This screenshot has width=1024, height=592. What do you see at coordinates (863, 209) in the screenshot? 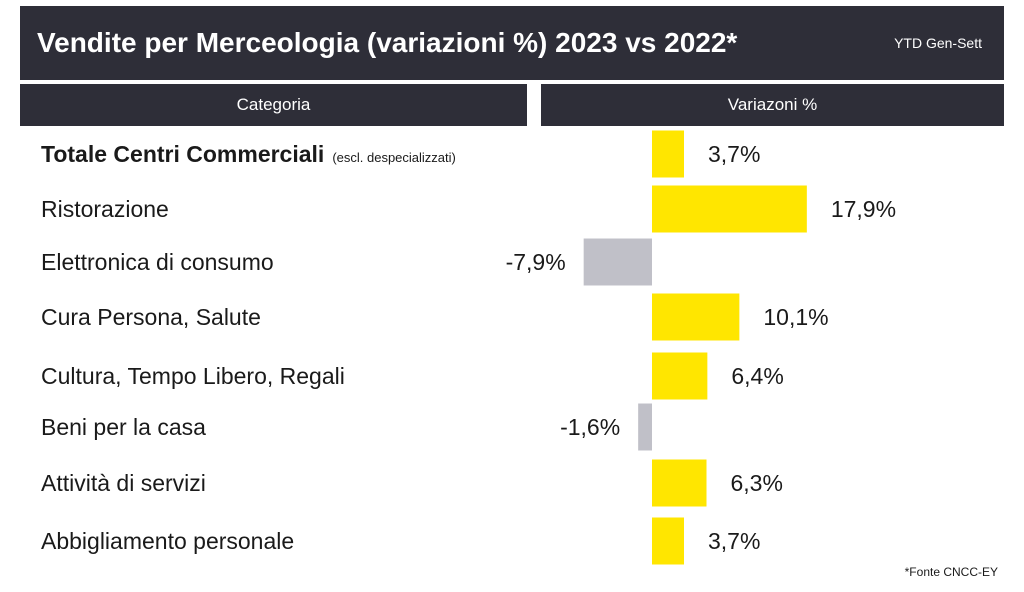
I see `value-label: 17,9%` at bounding box center [863, 209].